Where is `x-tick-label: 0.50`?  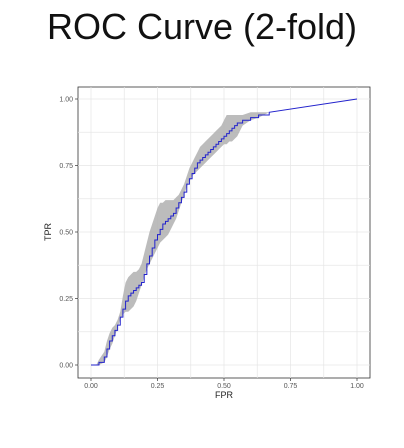
x-tick-label: 0.50 is located at coordinates (224, 386).